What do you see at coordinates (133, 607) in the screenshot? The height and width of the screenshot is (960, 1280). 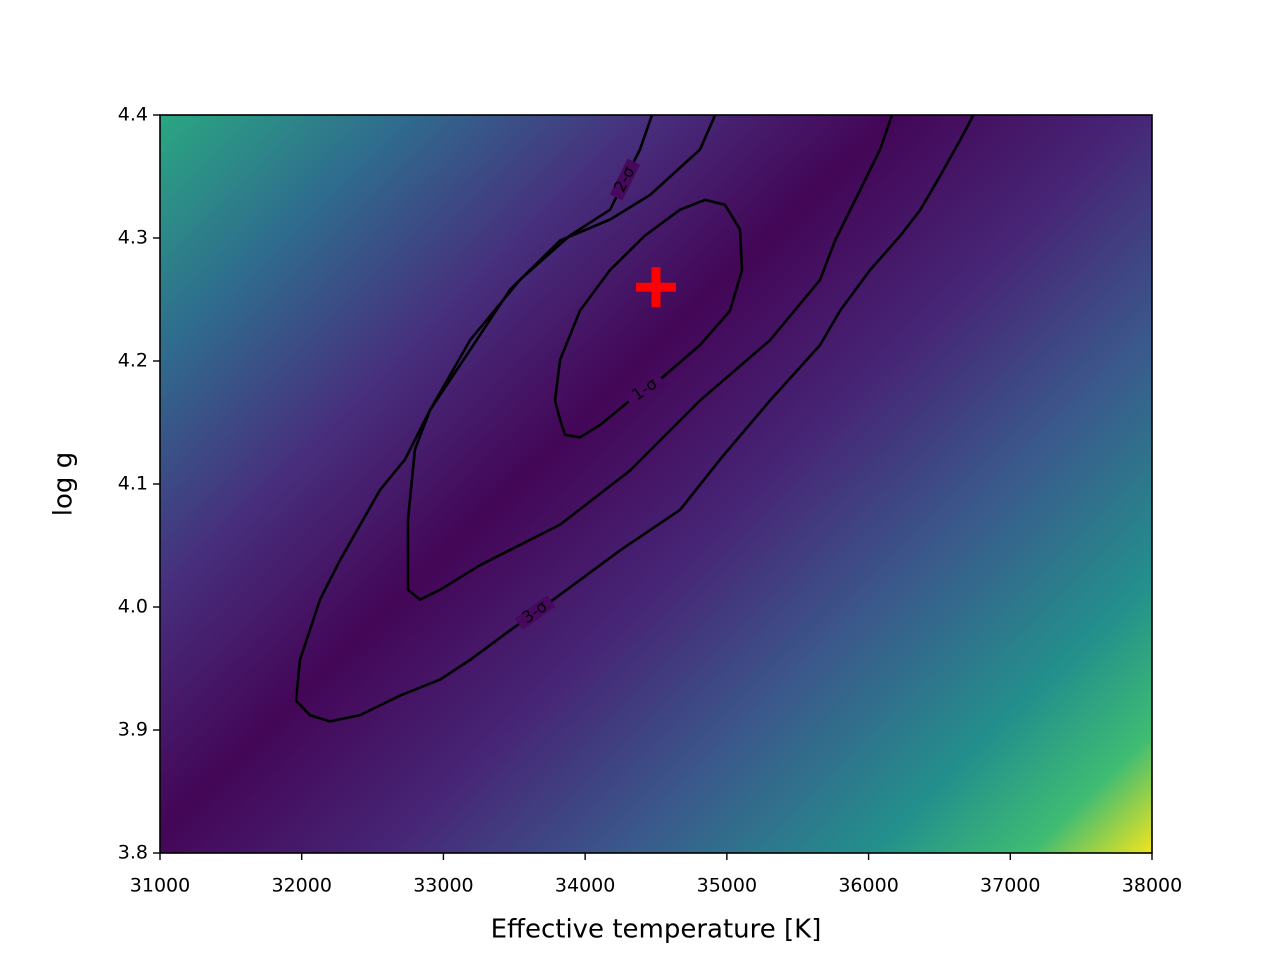 I see `y-tick-label: 4.0` at bounding box center [133, 607].